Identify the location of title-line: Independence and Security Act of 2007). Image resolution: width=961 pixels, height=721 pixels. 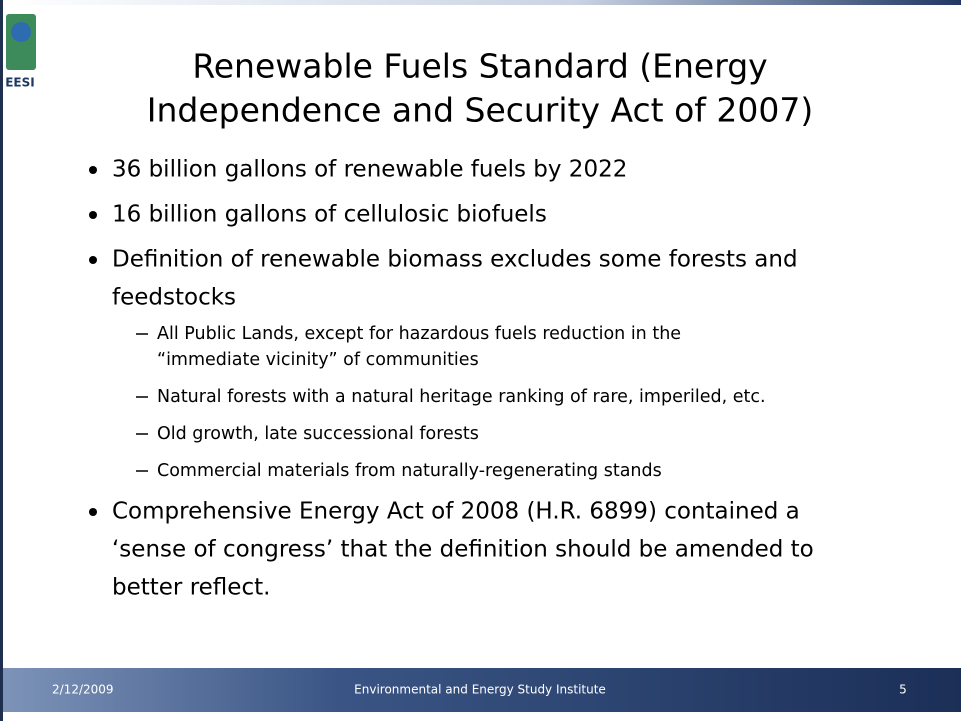
(480, 110).